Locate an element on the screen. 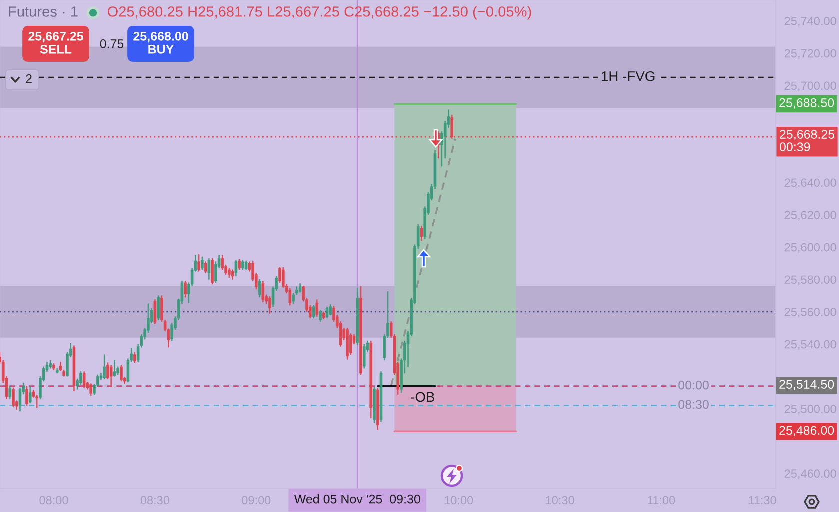  annotation: 25,668.00 BUY is located at coordinates (161, 43).